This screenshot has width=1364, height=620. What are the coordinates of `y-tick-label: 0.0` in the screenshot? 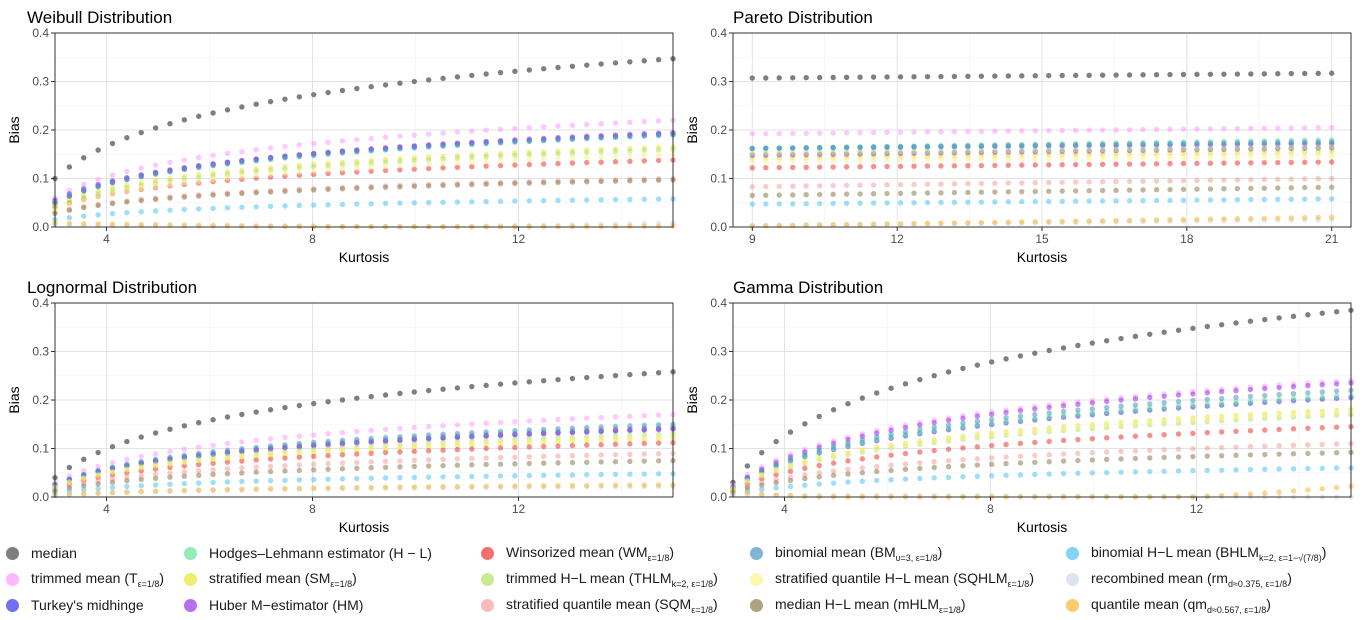 It's located at (718, 227).